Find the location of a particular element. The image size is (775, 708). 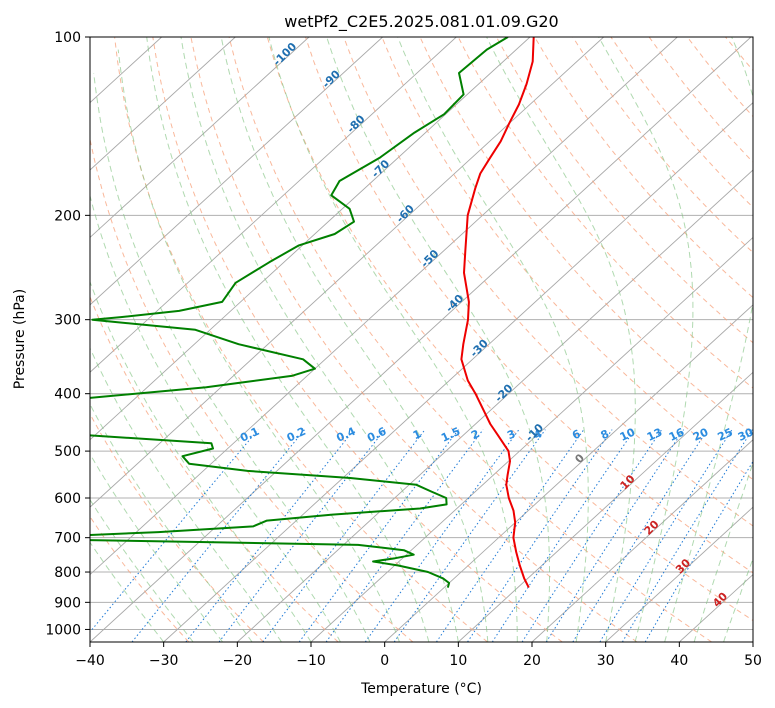

x-axis-title: Temperature (°C) is located at coordinates (421, 689).